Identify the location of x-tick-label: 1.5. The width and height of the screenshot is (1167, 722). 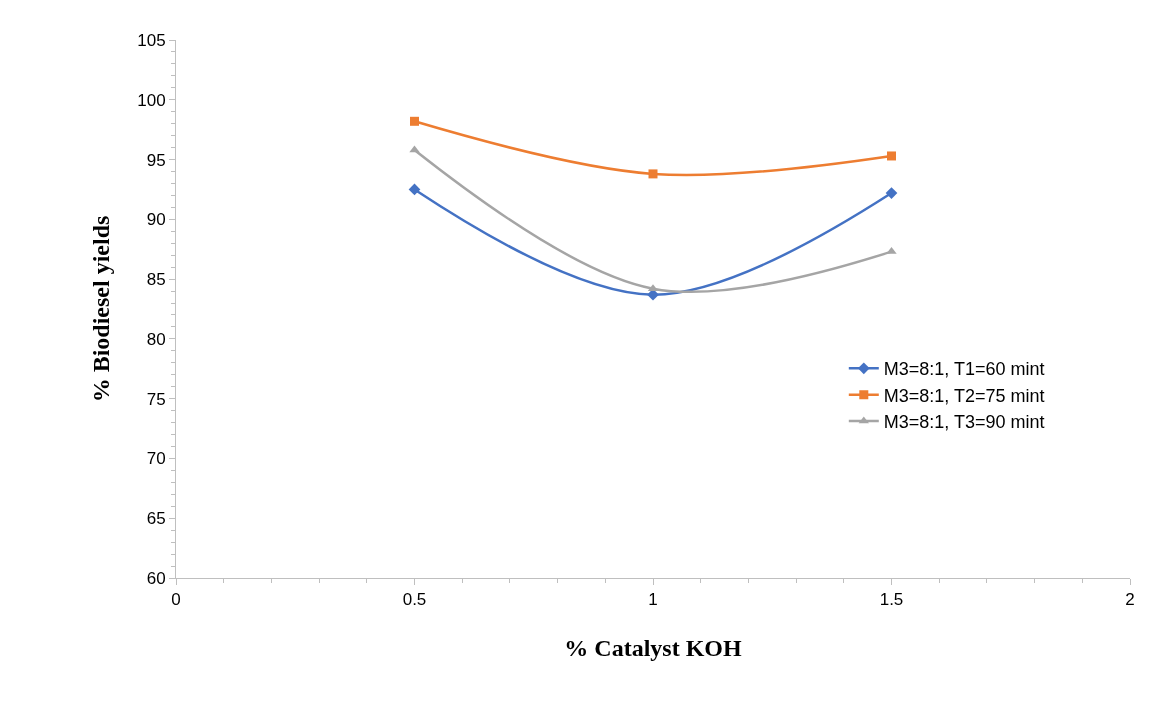
(891, 600).